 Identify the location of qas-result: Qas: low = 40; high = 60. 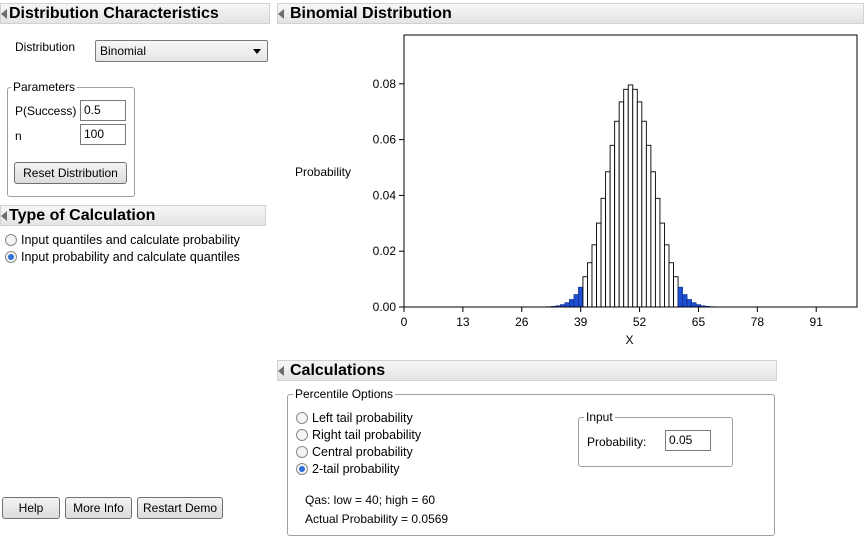
(370, 500).